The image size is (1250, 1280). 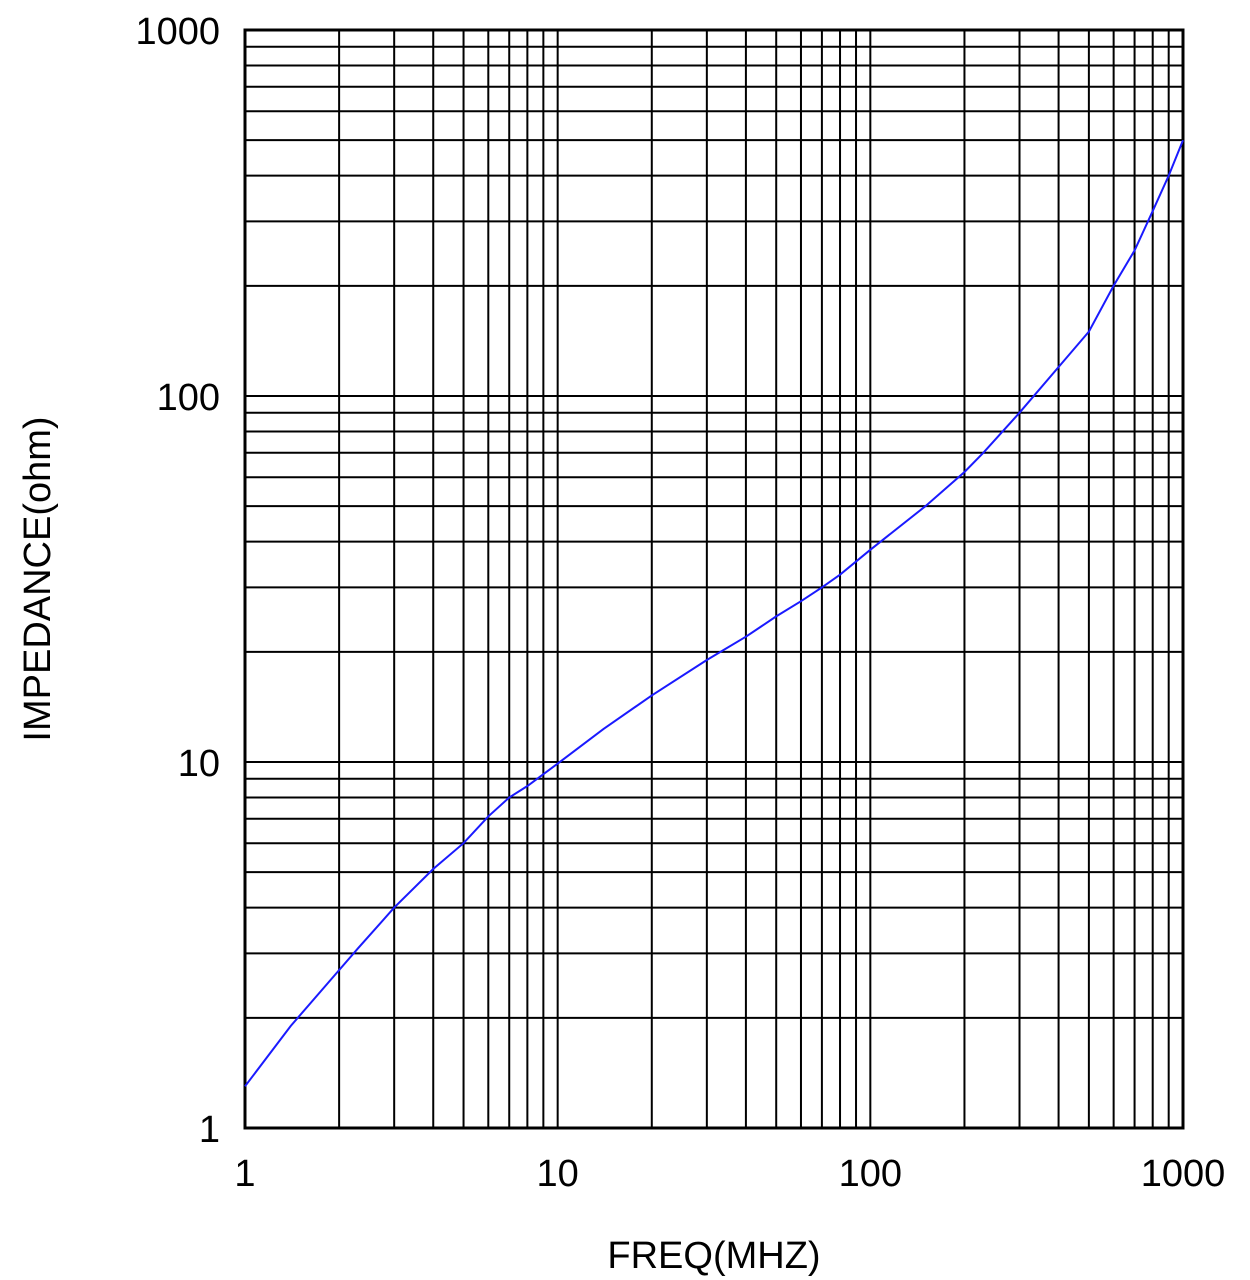 What do you see at coordinates (209, 1130) in the screenshot?
I see `y-tick-label: 1` at bounding box center [209, 1130].